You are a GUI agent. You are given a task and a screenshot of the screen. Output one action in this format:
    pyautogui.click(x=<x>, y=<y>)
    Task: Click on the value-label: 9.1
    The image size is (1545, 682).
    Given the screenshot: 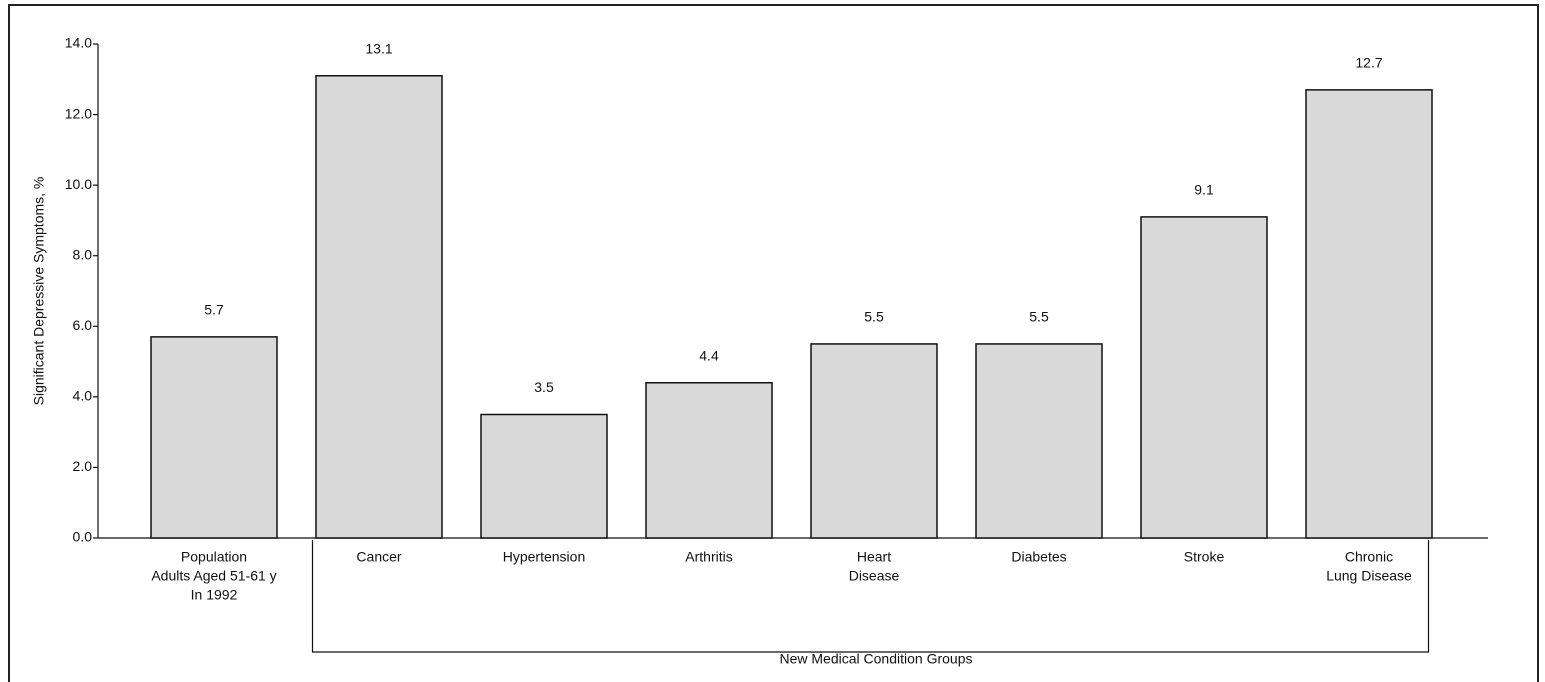 What is the action you would take?
    pyautogui.click(x=1204, y=190)
    